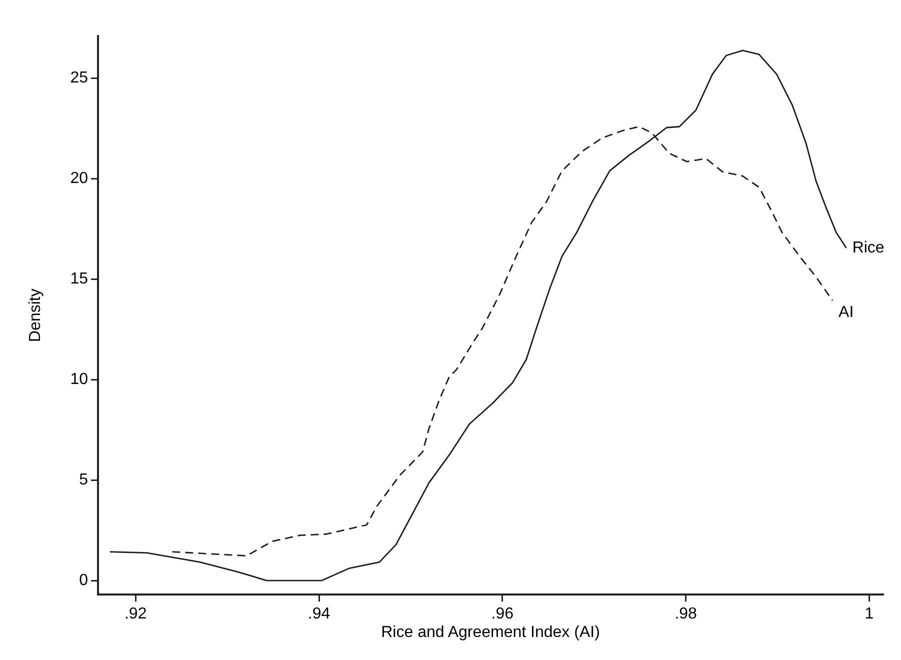 The width and height of the screenshot is (901, 660). I want to click on x-tick-label: .96, so click(502, 614).